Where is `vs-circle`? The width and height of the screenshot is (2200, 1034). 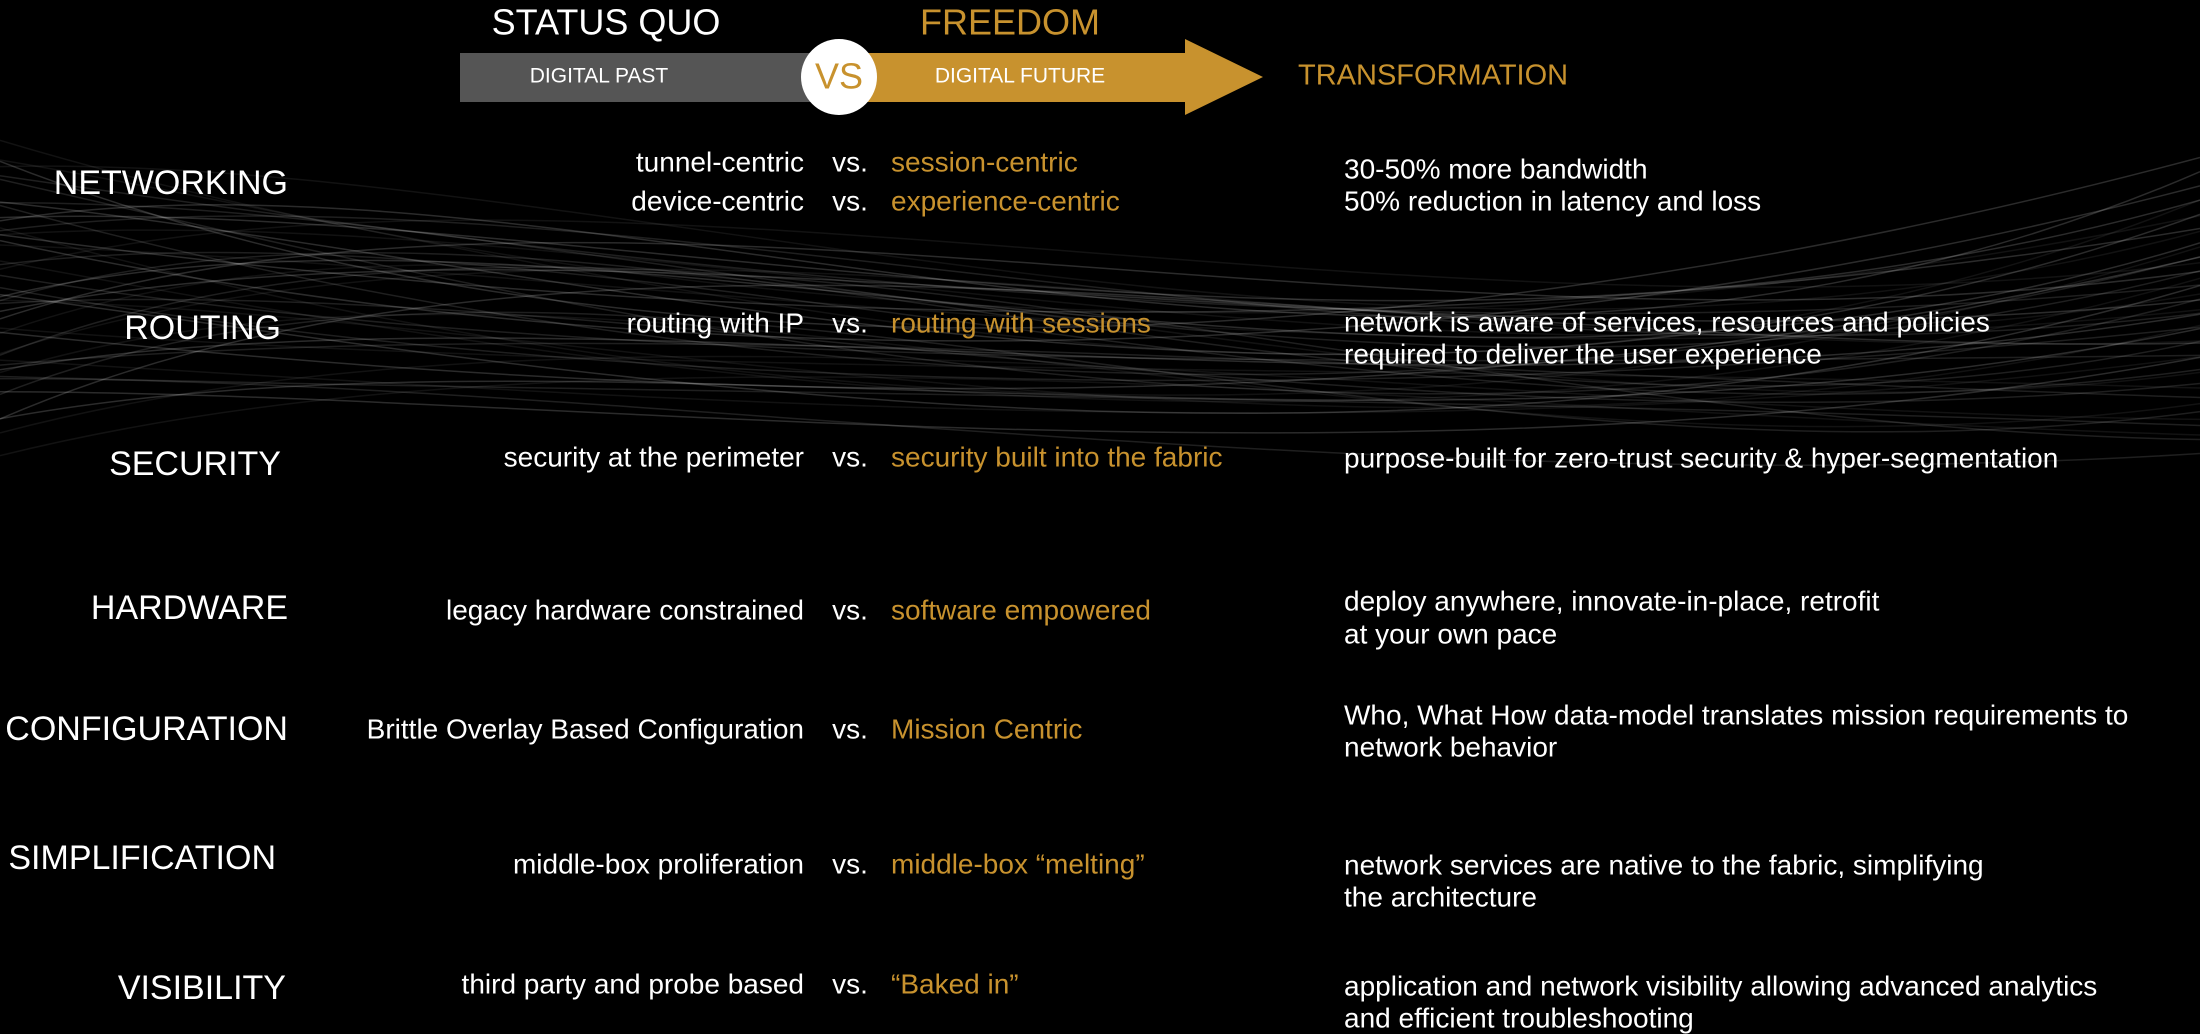
vs-circle is located at coordinates (839, 77).